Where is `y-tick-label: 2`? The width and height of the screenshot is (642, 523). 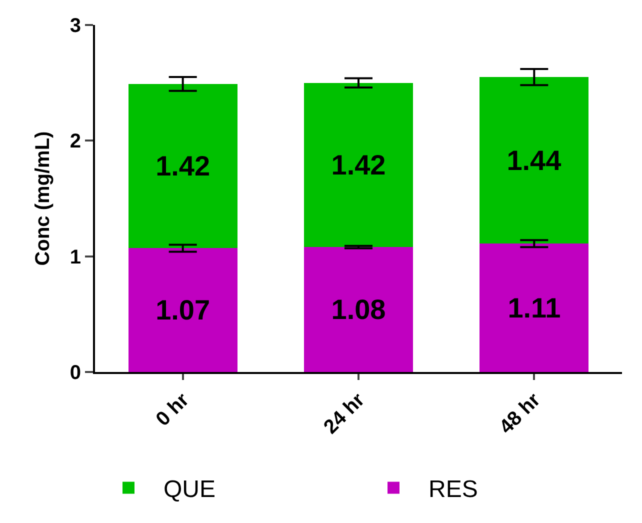
y-tick-label: 2 is located at coordinates (75, 141).